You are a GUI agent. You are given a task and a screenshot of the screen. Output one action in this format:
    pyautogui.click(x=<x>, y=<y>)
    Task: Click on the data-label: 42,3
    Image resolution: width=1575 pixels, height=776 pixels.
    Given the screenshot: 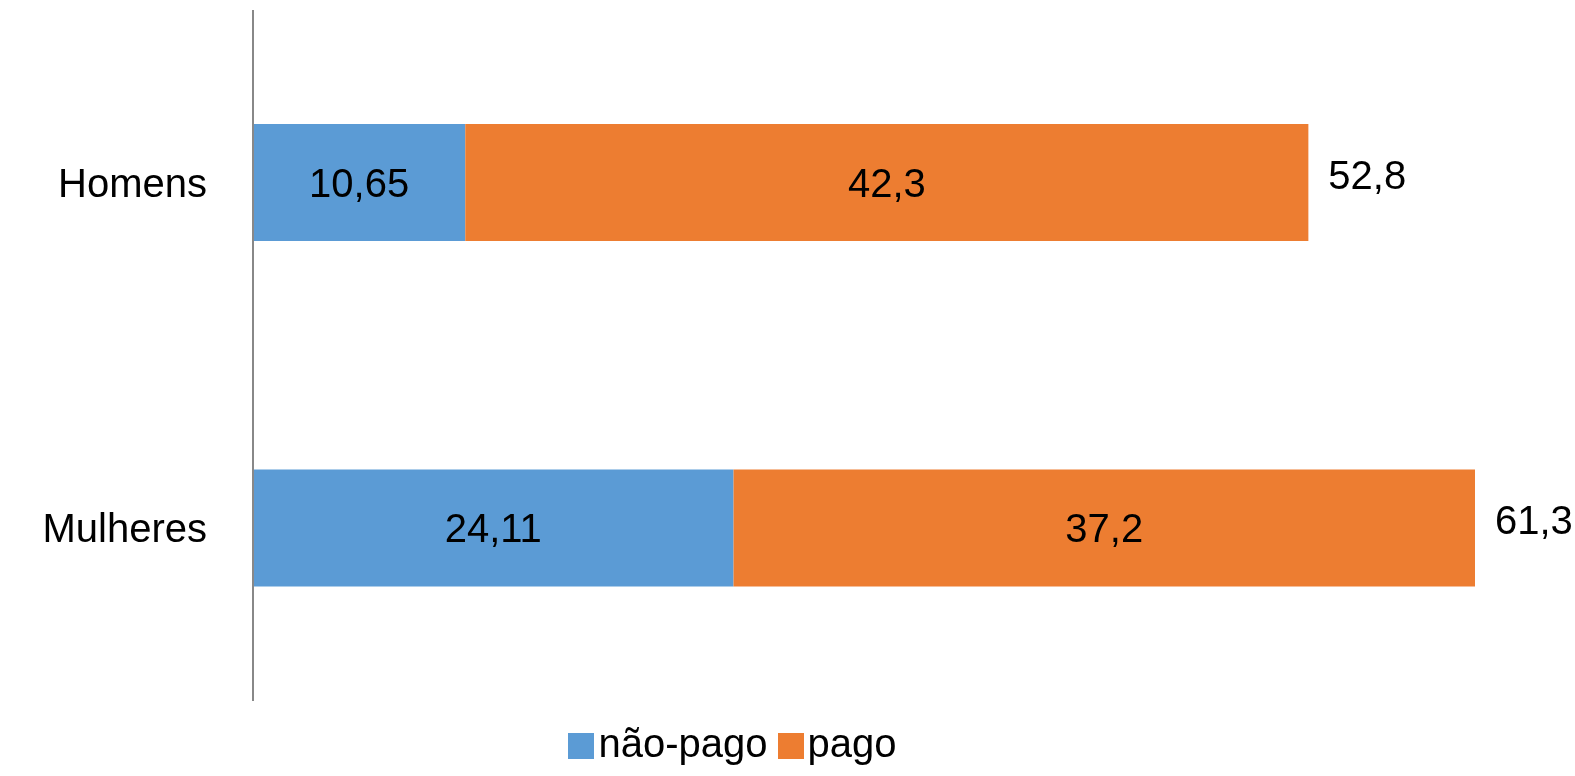 What is the action you would take?
    pyautogui.click(x=886, y=182)
    